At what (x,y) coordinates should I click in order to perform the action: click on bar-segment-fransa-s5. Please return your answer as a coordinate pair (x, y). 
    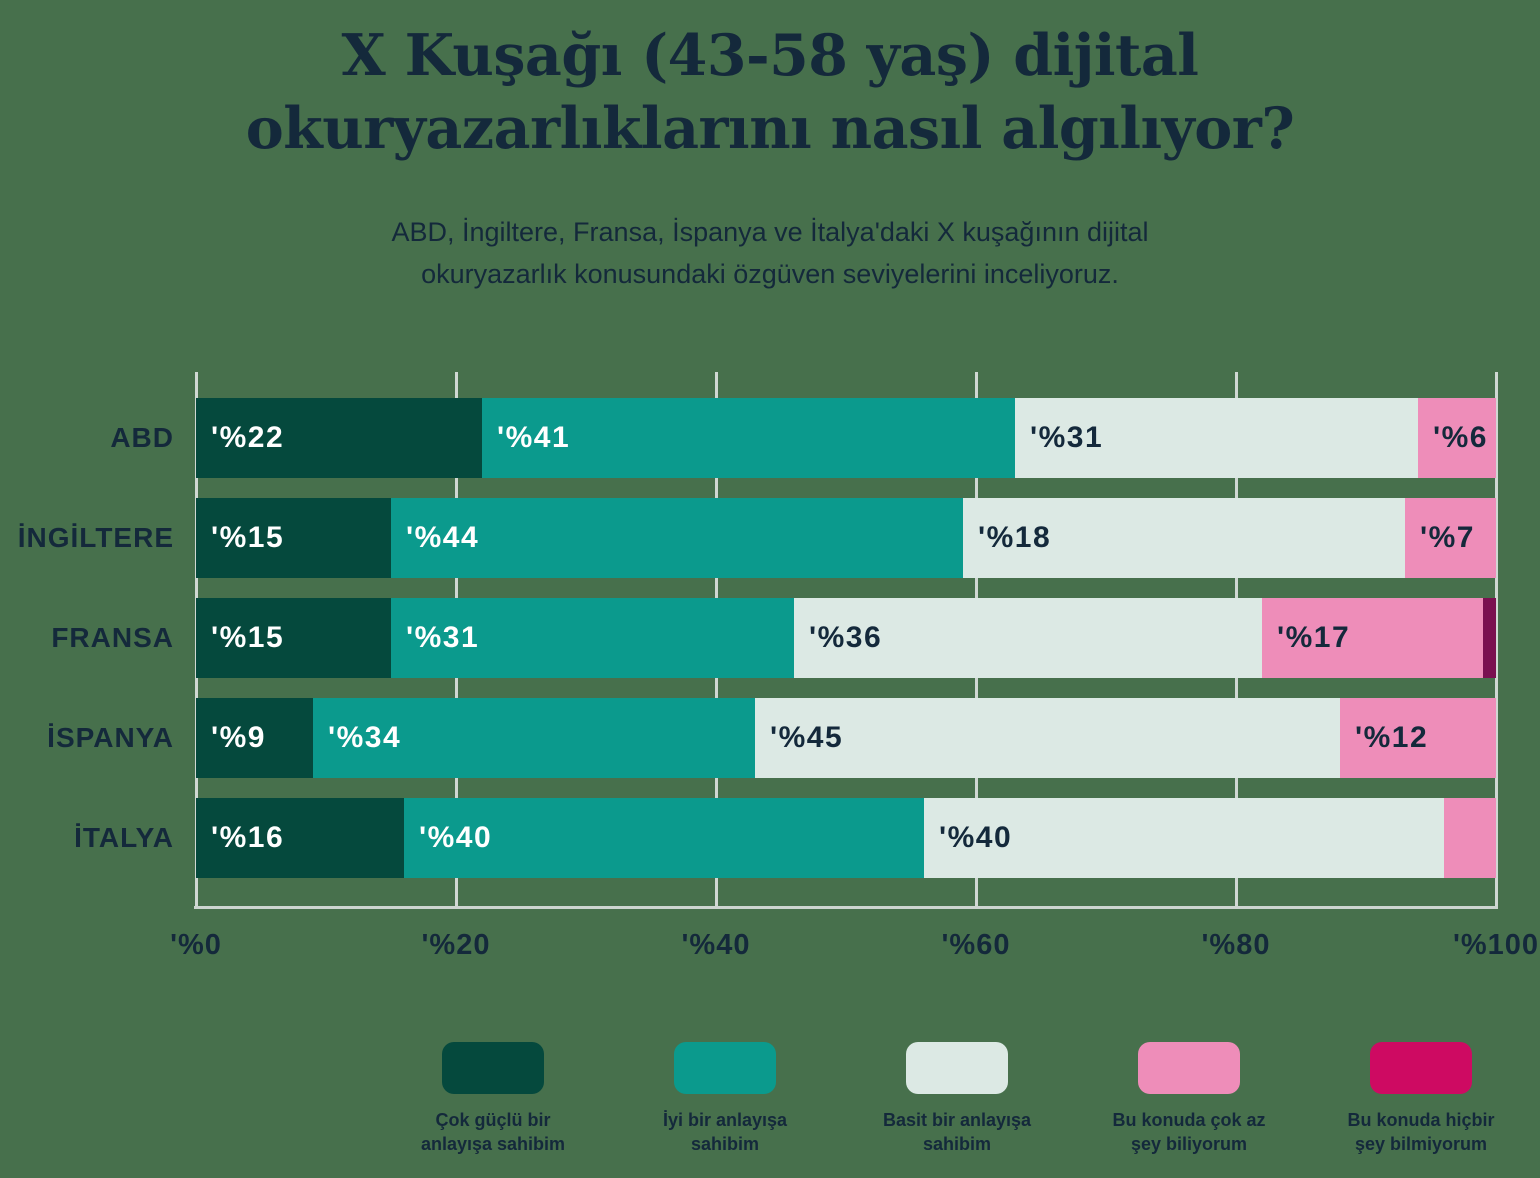
    Looking at the image, I should click on (1489, 638).